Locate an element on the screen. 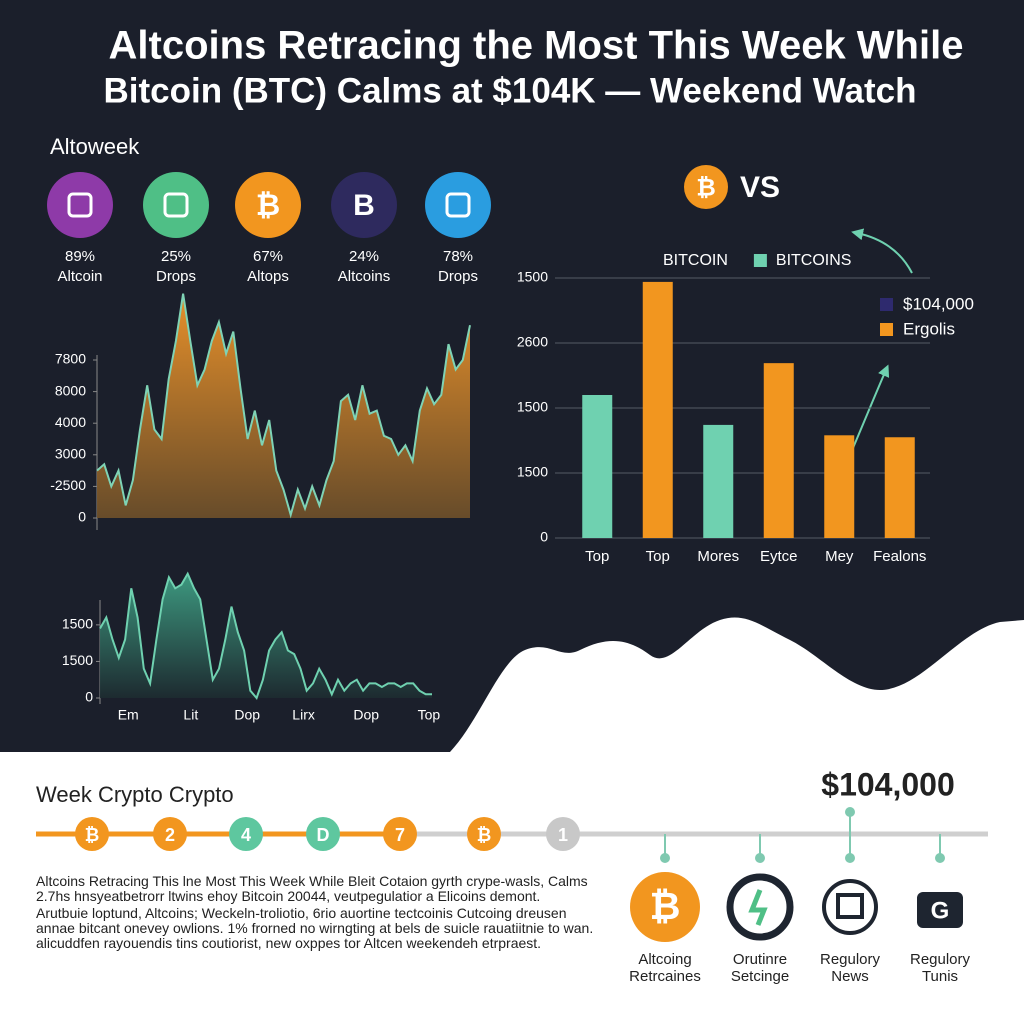 This screenshot has height=1024, width=1024. stat-value: 78% is located at coordinates (458, 256).